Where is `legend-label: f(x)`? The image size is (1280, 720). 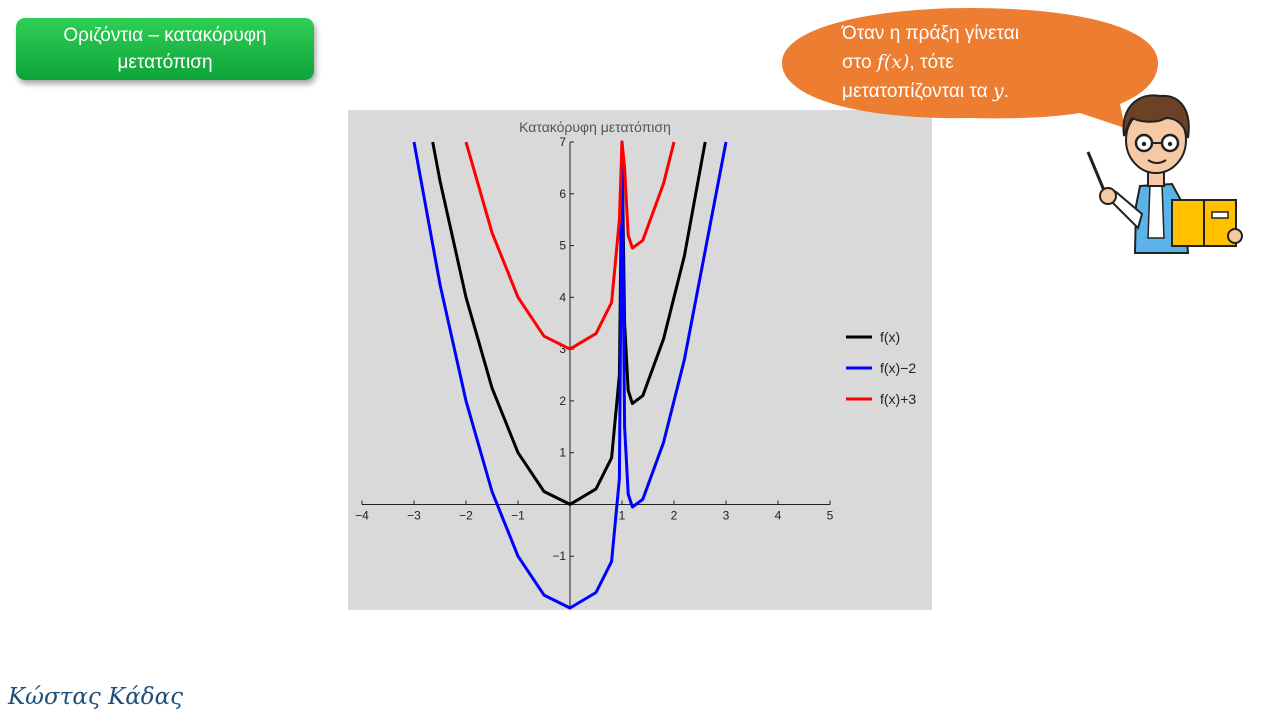
legend-label: f(x) is located at coordinates (890, 337).